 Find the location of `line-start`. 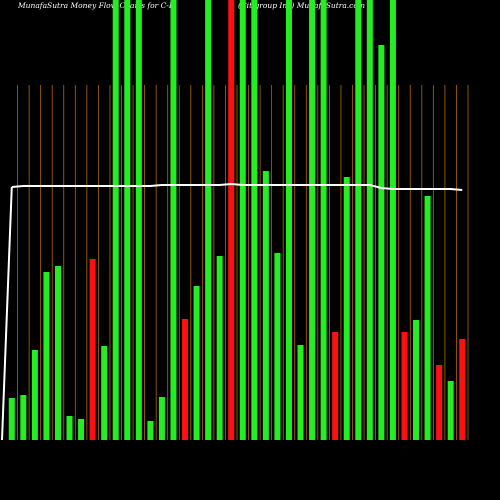

line-start is located at coordinates (7, 313).